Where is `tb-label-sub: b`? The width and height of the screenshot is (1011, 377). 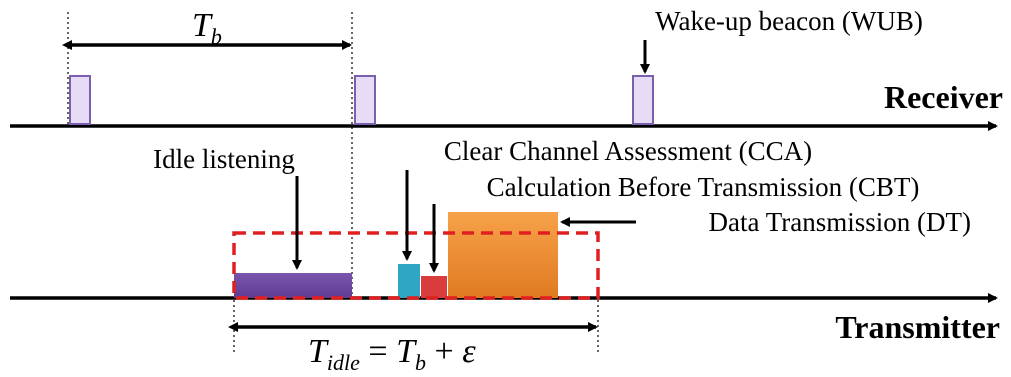
tb-label-sub: b is located at coordinates (216, 36).